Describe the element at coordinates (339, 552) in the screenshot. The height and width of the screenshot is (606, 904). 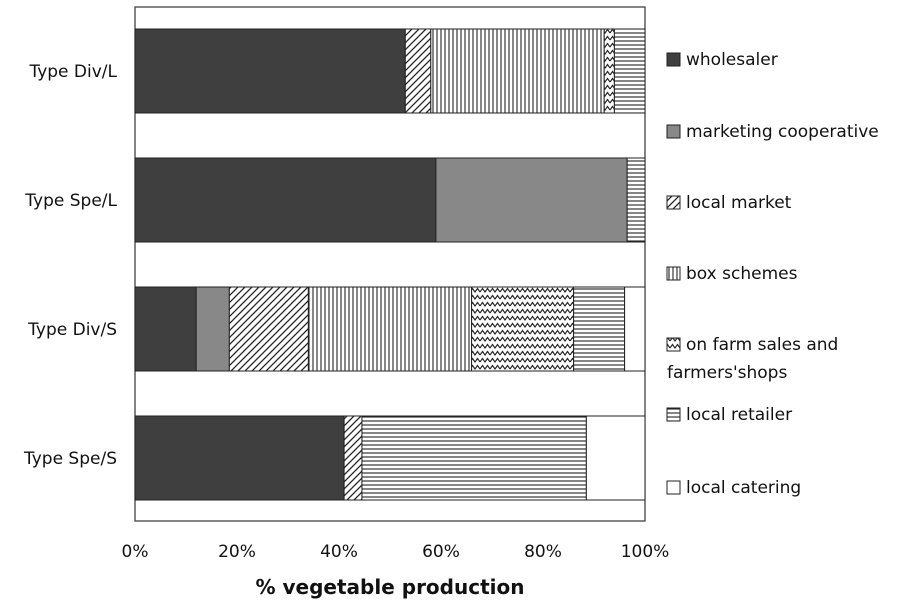
I see `x-tick-label: 40%` at that location.